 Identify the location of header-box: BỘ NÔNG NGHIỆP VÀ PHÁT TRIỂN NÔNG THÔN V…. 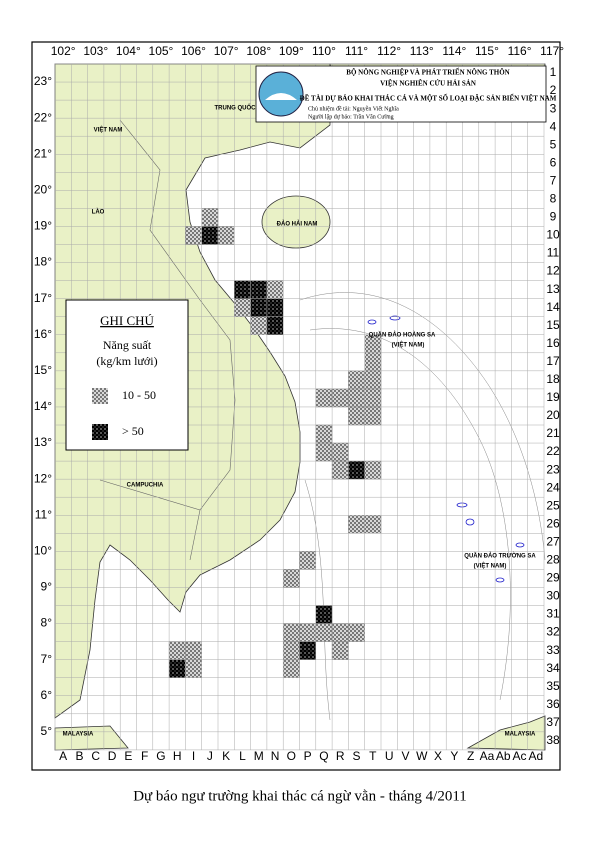
(406, 94).